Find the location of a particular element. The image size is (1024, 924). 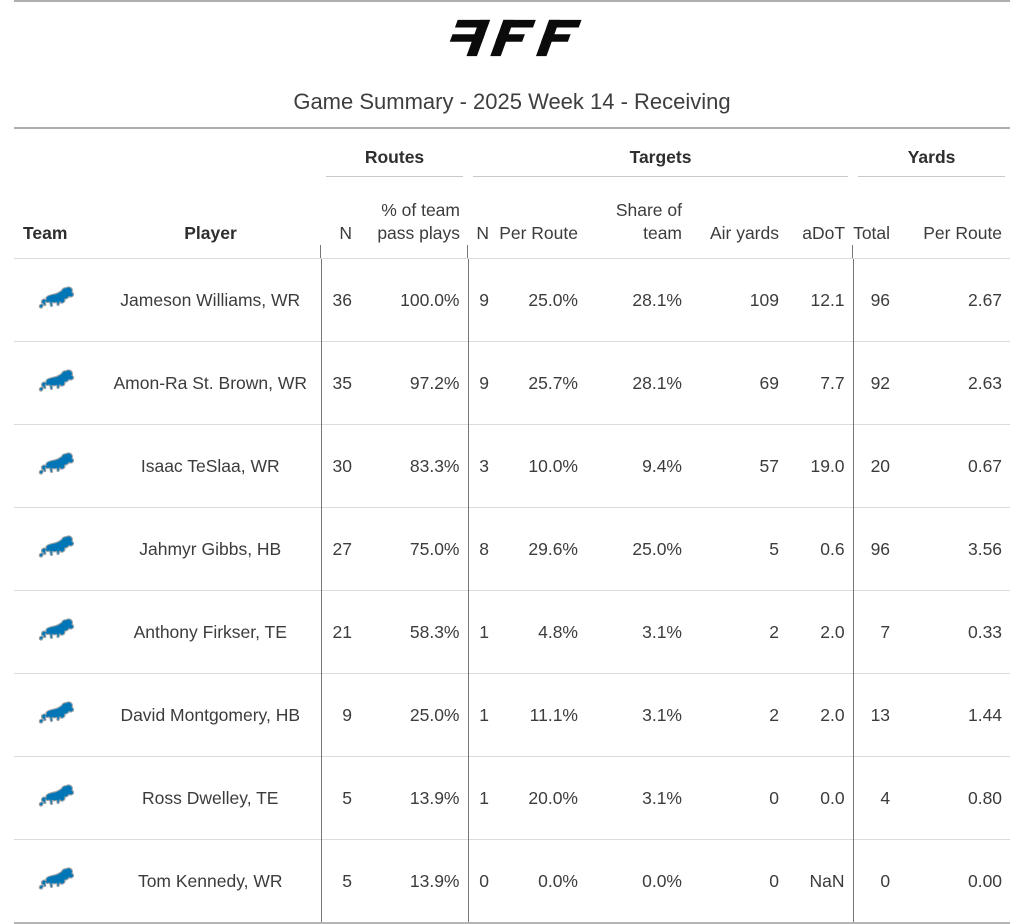

targets-n-value: 9 is located at coordinates (482, 300).